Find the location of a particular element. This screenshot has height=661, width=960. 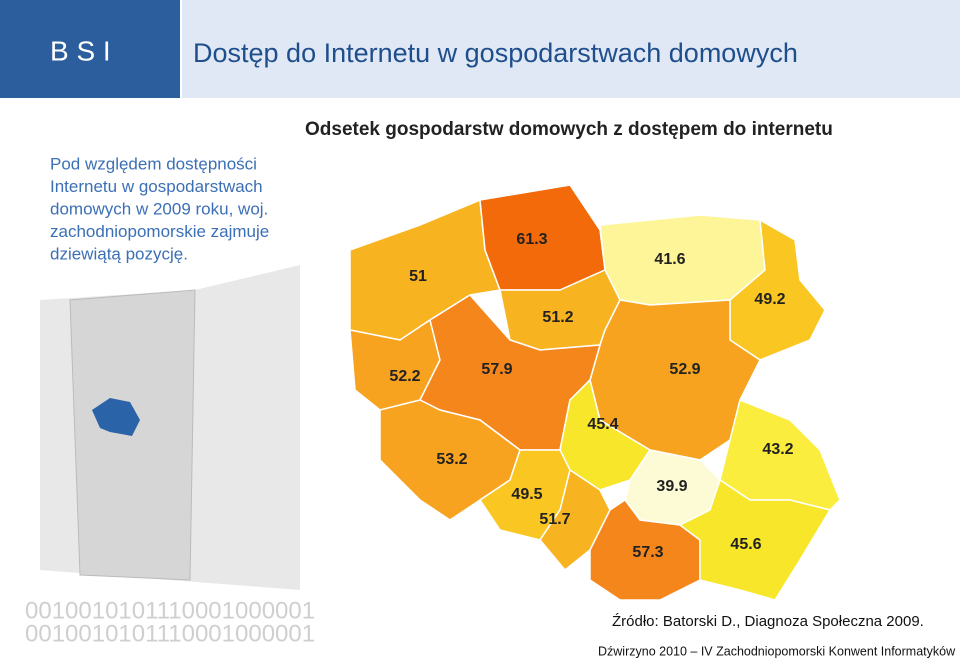

side-line: domowych w 2009 roku, woj. is located at coordinates (159, 208).